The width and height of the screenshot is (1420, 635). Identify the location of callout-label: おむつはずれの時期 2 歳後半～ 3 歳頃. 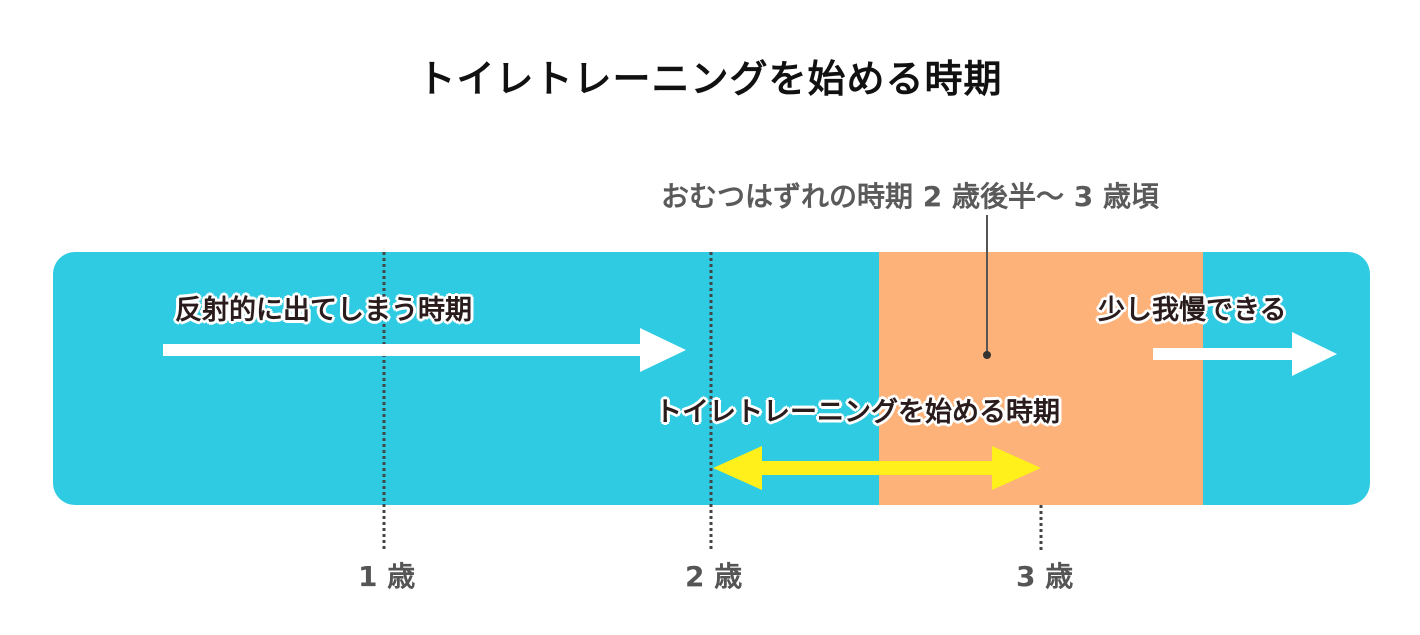
(910, 196).